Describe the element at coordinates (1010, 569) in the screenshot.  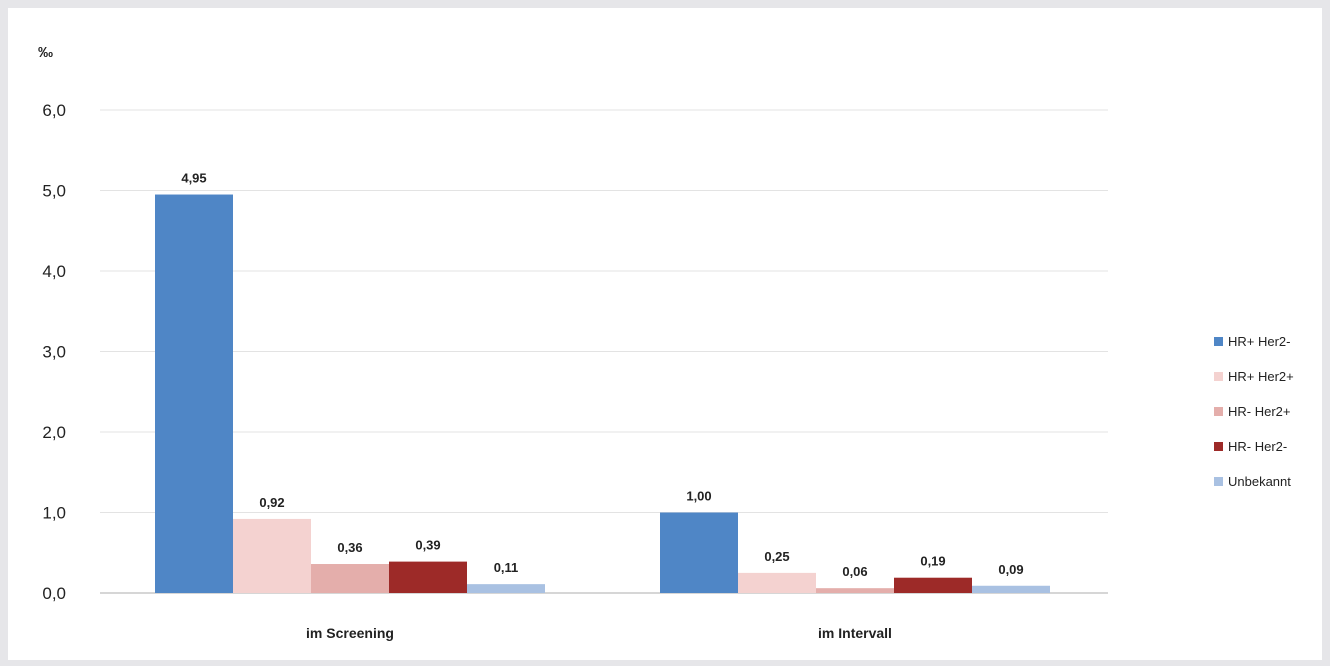
I see `data-label: 0,09` at that location.